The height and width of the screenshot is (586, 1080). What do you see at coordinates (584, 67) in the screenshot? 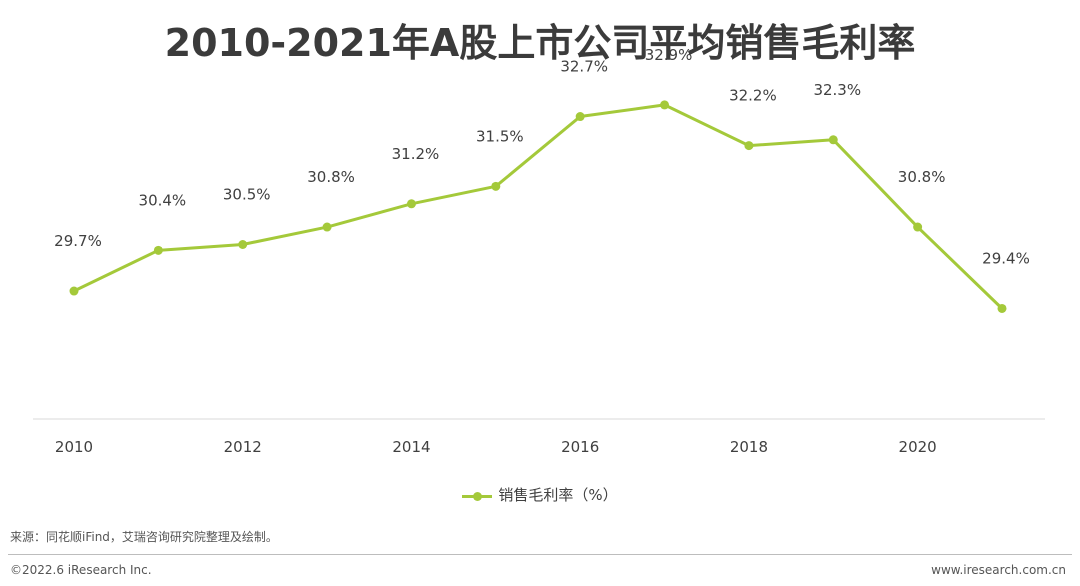
I see `data-label: 32.7%` at bounding box center [584, 67].